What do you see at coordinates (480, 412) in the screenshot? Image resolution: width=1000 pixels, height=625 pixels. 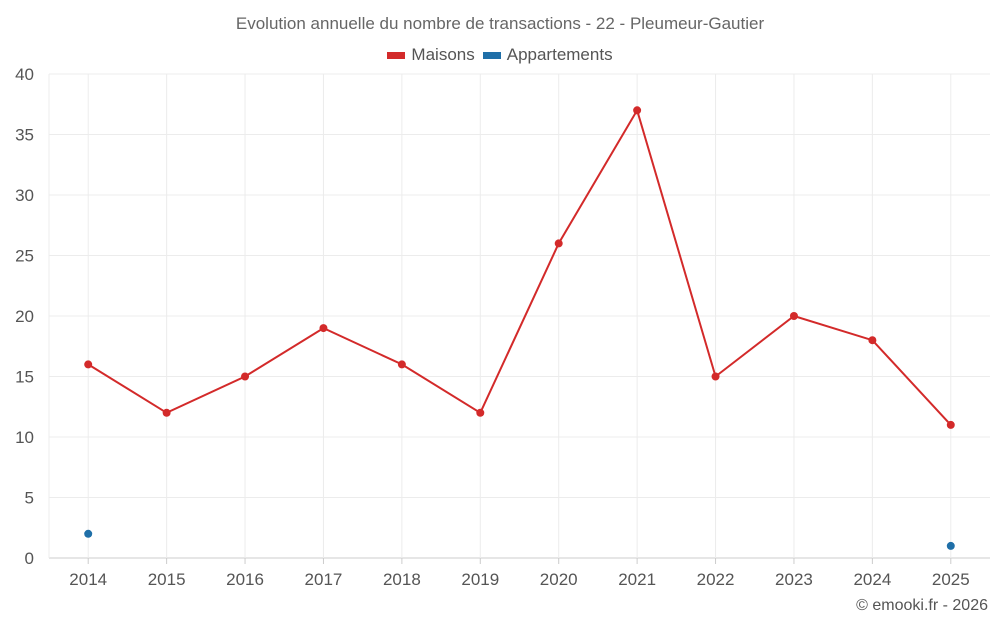 I see `data-point-maisons-2019` at bounding box center [480, 412].